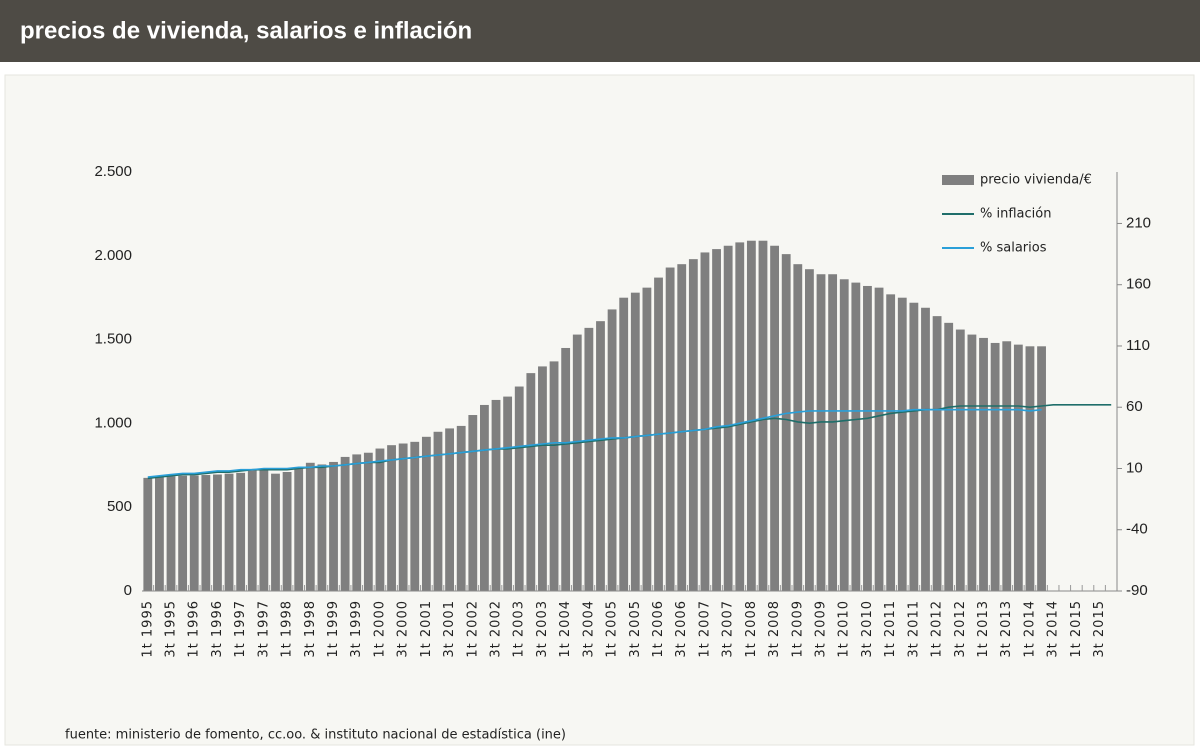  Describe the element at coordinates (472, 629) in the screenshot. I see `x-tick-label: 1t 2002` at that location.